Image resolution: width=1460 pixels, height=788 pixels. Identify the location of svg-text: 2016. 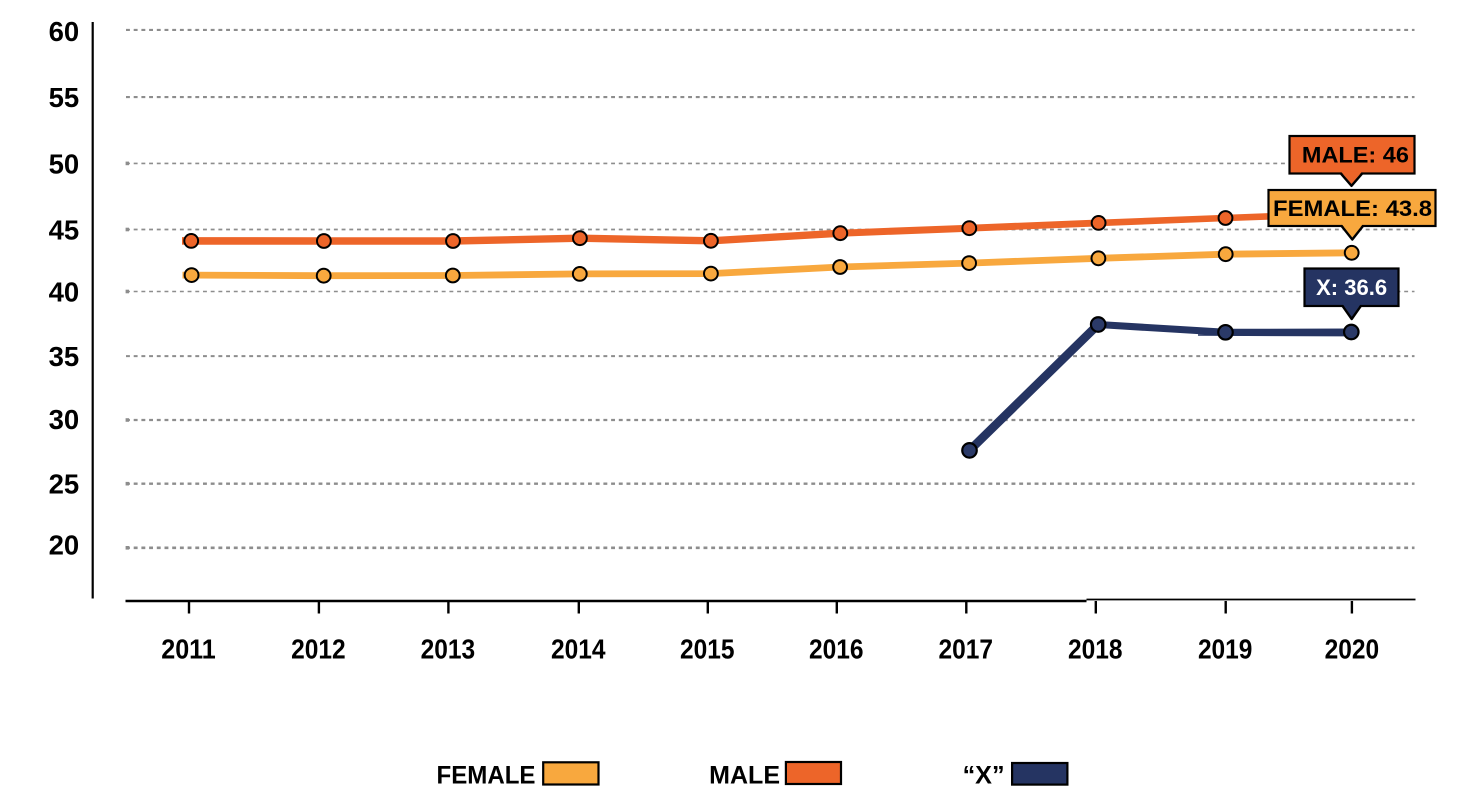
(836, 649).